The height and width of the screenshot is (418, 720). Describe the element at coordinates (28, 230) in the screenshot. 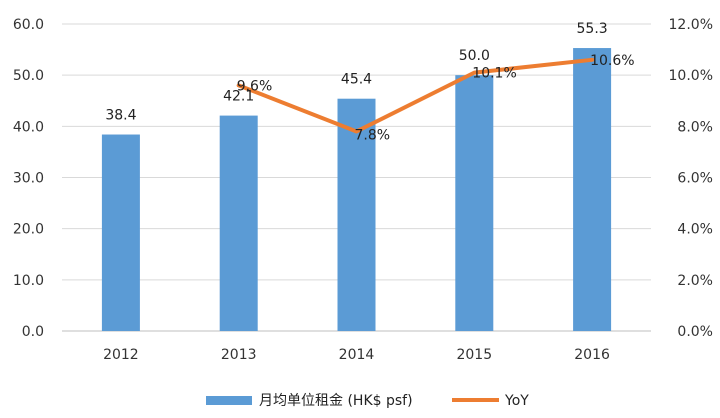

I see `left-tick-label: 20.0` at that location.